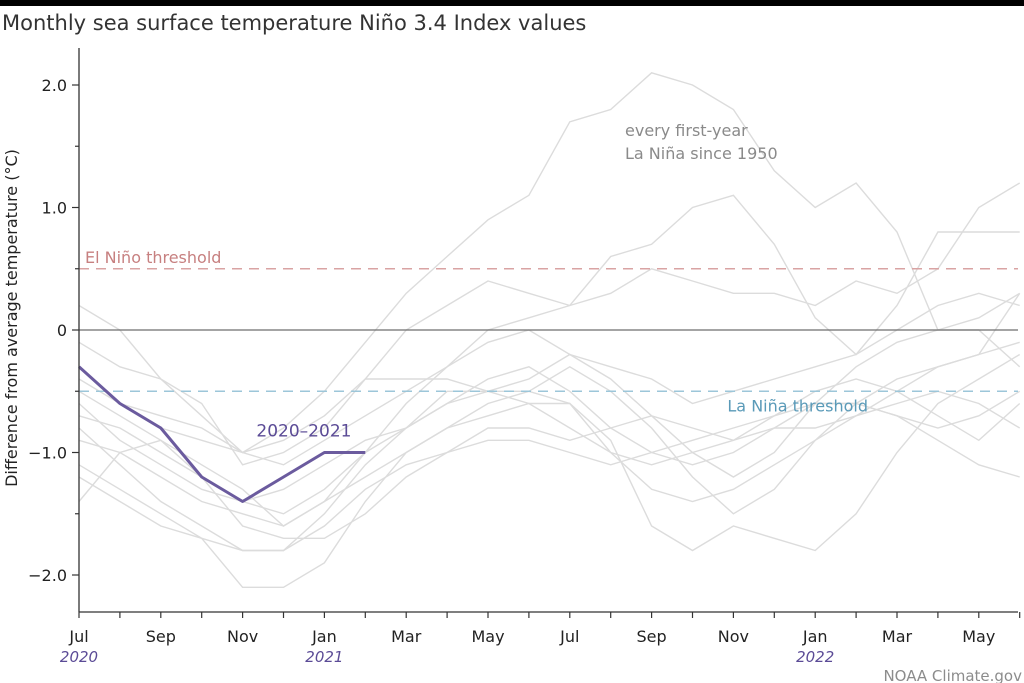 The width and height of the screenshot is (1024, 683). Describe the element at coordinates (797, 405) in the screenshot. I see `la-nina-threshold-label: La Niña threshold` at that location.